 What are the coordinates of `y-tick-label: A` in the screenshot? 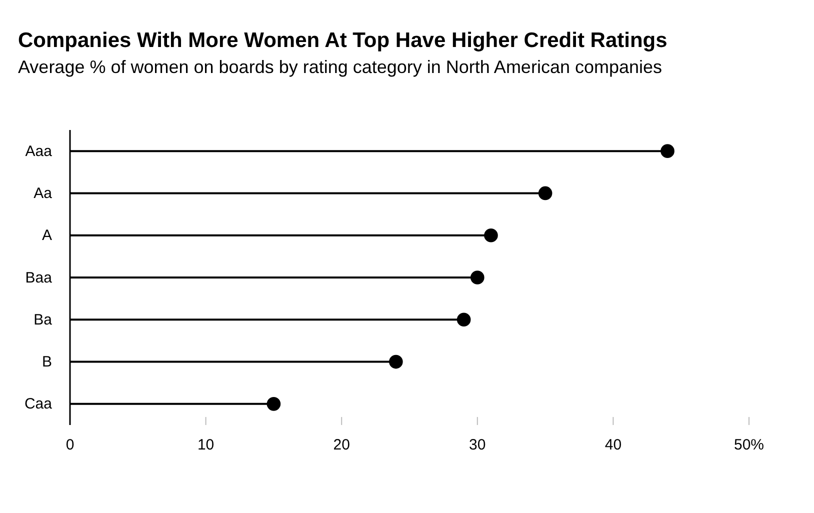 It's located at (47, 235).